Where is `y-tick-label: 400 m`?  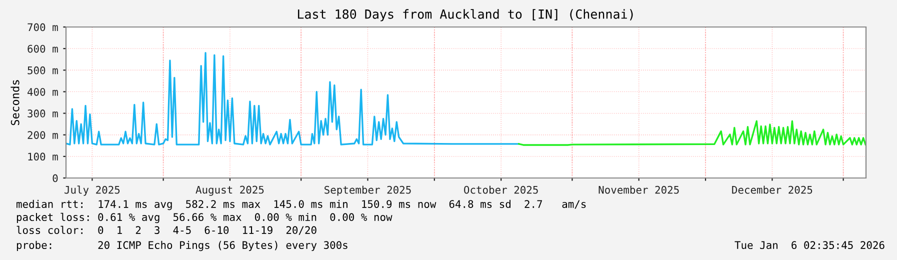 y-tick-label: 400 m is located at coordinates (43, 92).